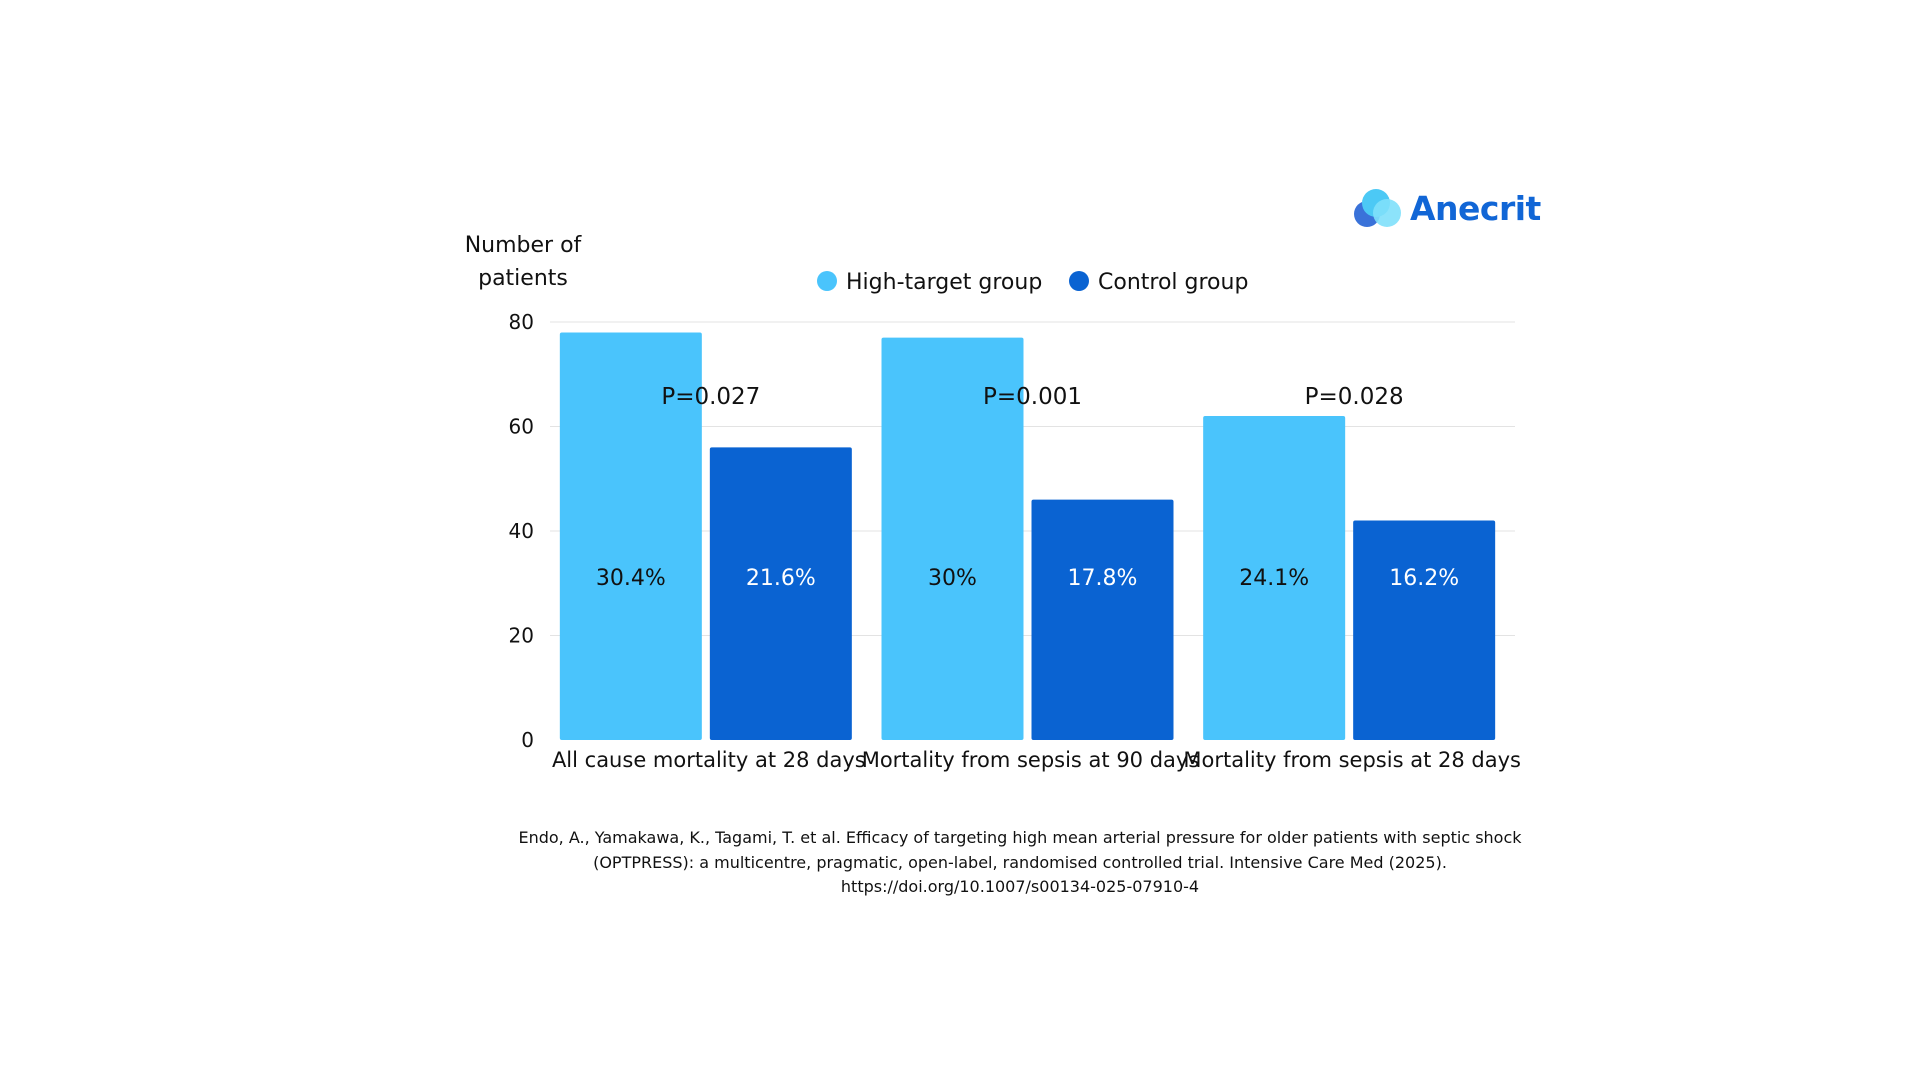 This screenshot has height=1080, width=1920. Describe the element at coordinates (523, 278) in the screenshot. I see `y-axis-label-line: patients` at that location.